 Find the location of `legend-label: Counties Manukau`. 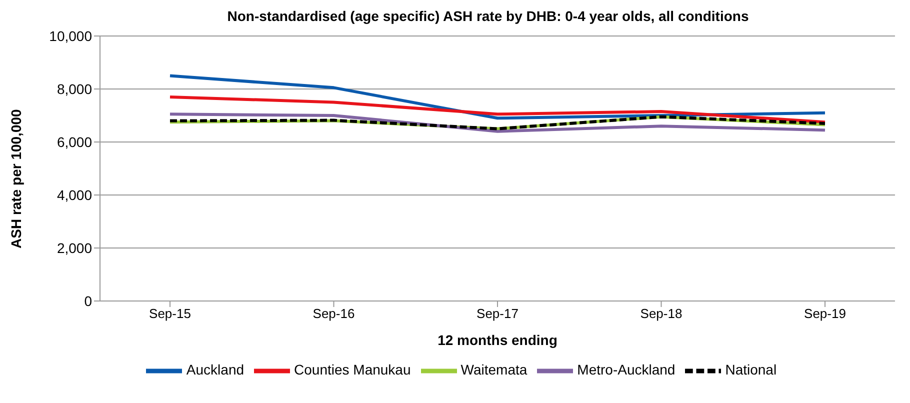

legend-label: Counties Manukau is located at coordinates (352, 370).